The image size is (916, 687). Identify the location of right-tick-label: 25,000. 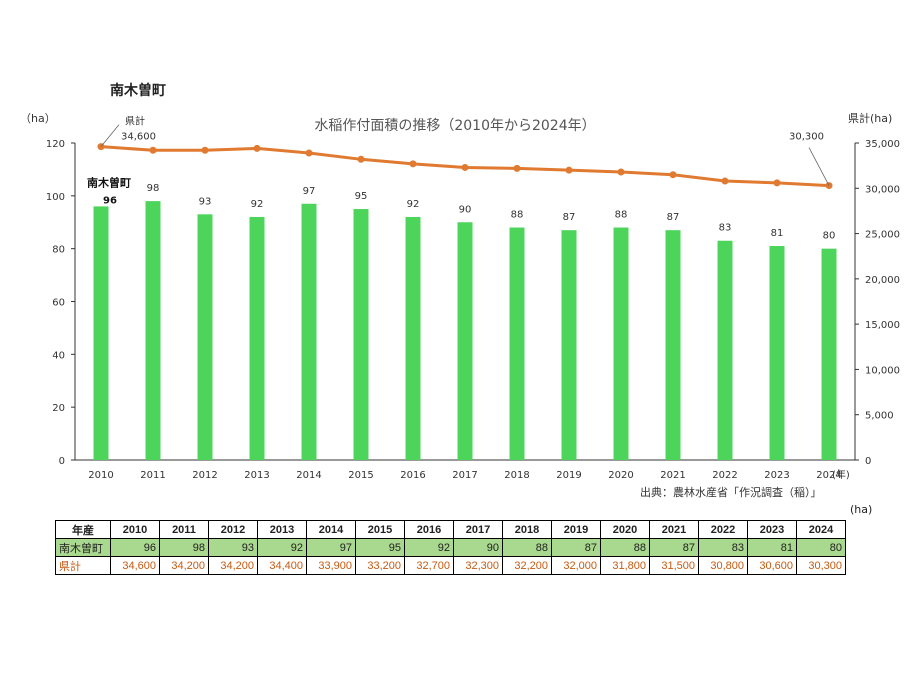
(882, 235).